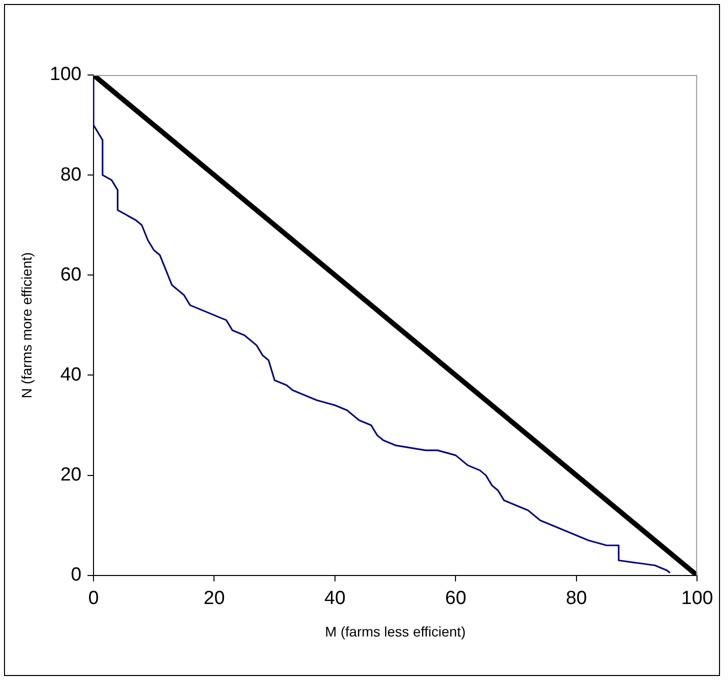 This screenshot has height=684, width=728. I want to click on y-tick-label: 80, so click(71, 175).